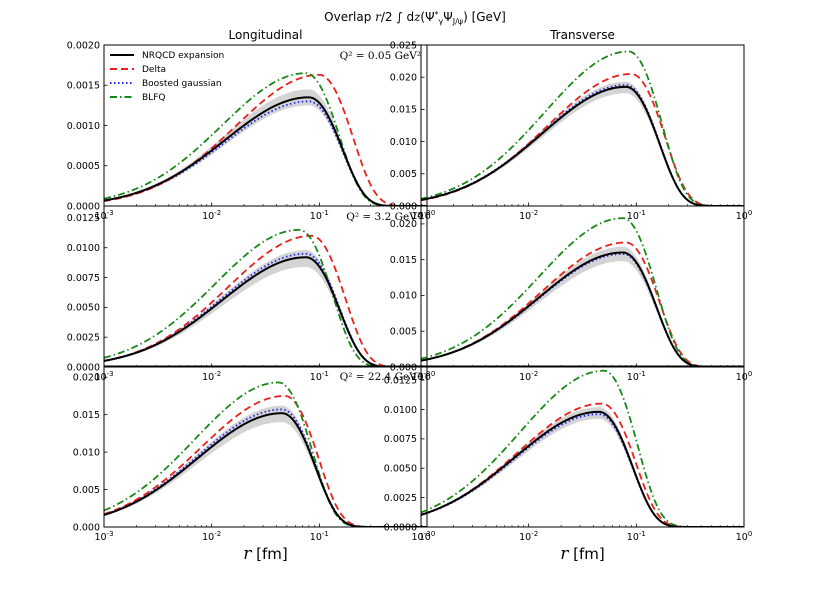 Image resolution: width=831 pixels, height=590 pixels. What do you see at coordinates (83, 86) in the screenshot?
I see `y-tick-label: 0.0015` at bounding box center [83, 86].